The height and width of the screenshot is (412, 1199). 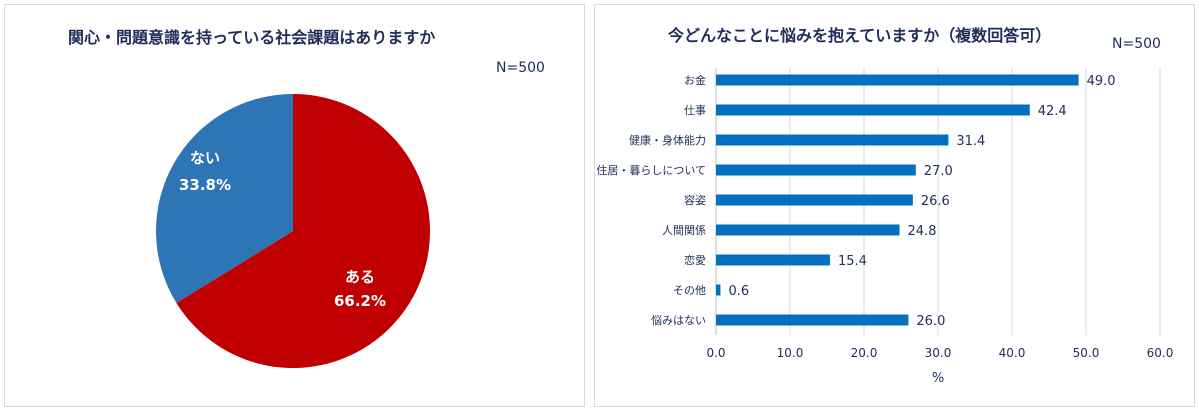 What do you see at coordinates (938, 353) in the screenshot?
I see `x-tick-label: 30.0` at bounding box center [938, 353].